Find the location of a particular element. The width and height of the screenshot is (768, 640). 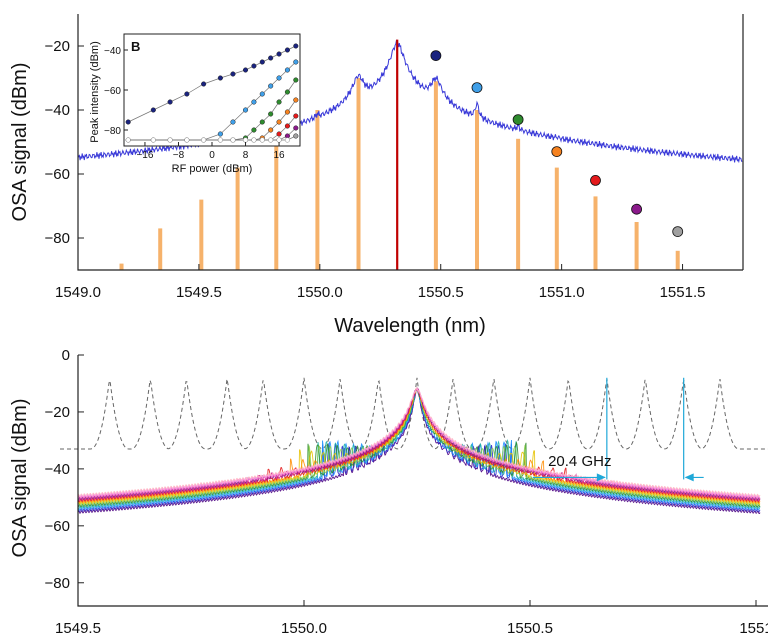

inset-y-ticks: −40 −60 −80 is located at coordinates (116, 91).